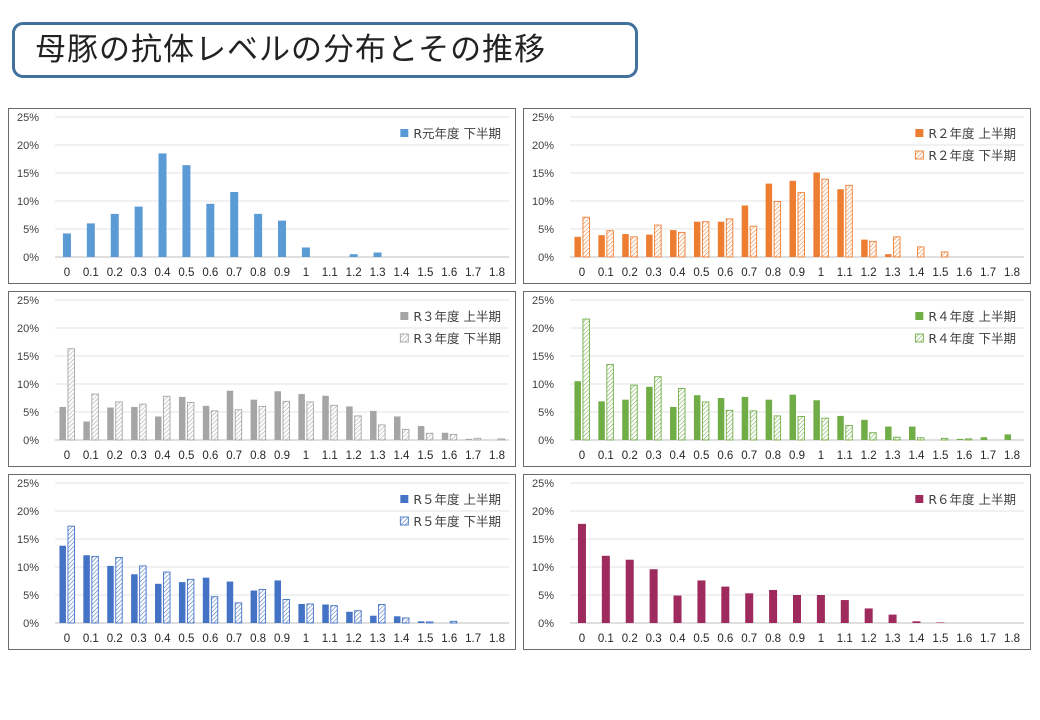 This screenshot has height=720, width=1040. I want to click on x-tick-label: 1.5, so click(425, 456).